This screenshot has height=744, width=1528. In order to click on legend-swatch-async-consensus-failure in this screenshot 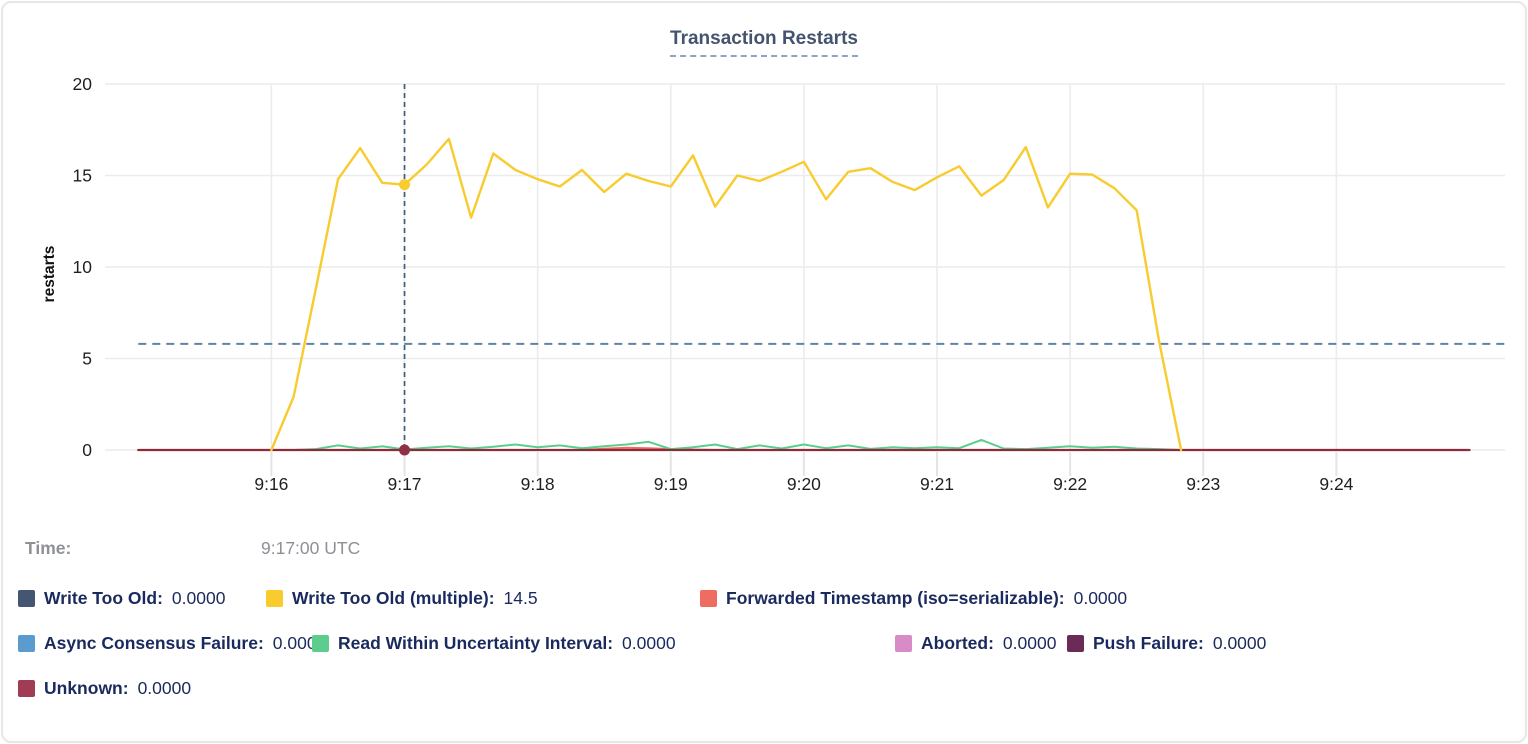, I will do `click(26, 643)`.